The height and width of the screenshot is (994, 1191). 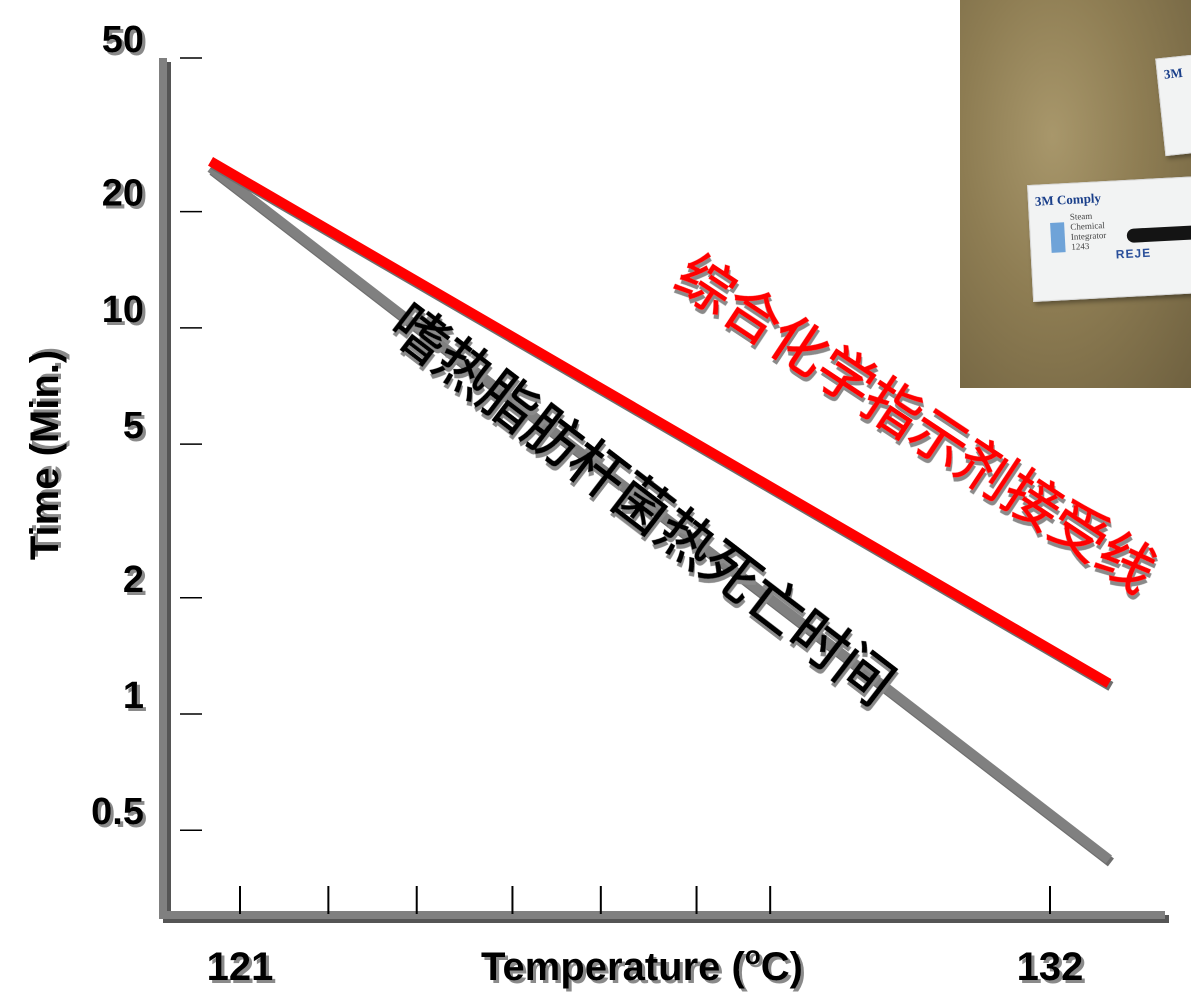 What do you see at coordinates (133, 696) in the screenshot?
I see `y-tick-label: 1` at bounding box center [133, 696].